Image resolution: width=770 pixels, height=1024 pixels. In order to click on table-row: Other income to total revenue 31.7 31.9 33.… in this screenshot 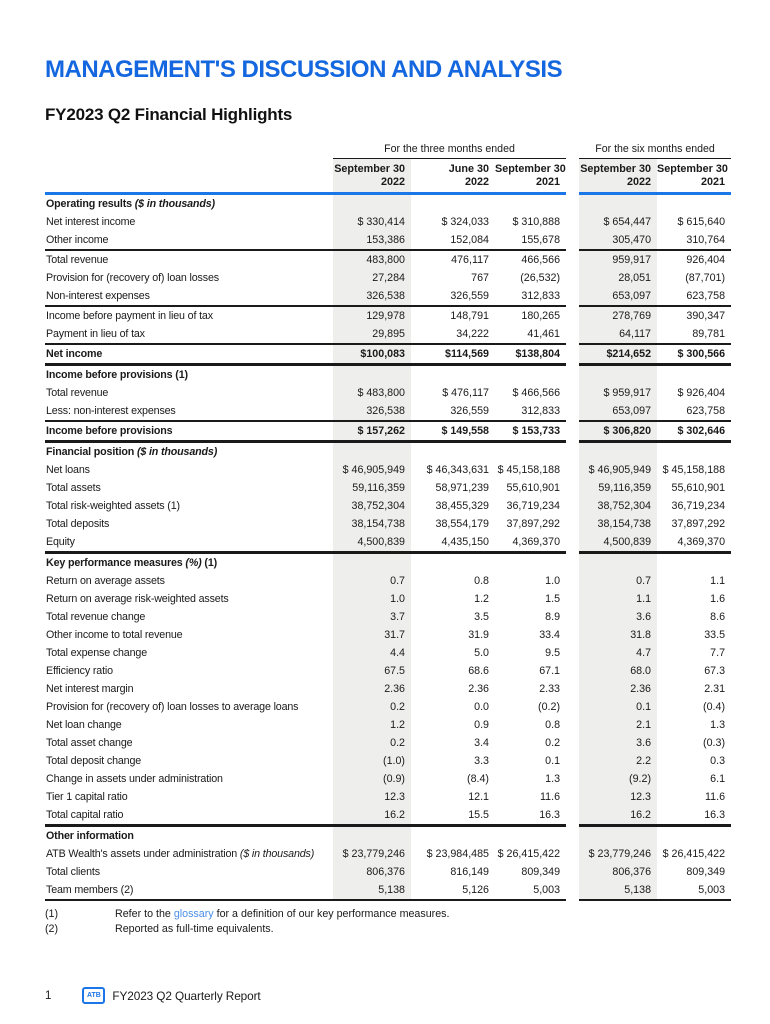, I will do `click(388, 634)`.